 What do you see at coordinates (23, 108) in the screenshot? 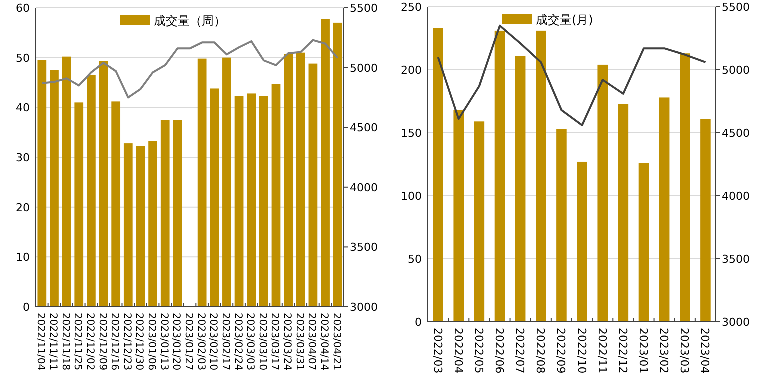
I see `y-tick-label: 40` at bounding box center [23, 108].